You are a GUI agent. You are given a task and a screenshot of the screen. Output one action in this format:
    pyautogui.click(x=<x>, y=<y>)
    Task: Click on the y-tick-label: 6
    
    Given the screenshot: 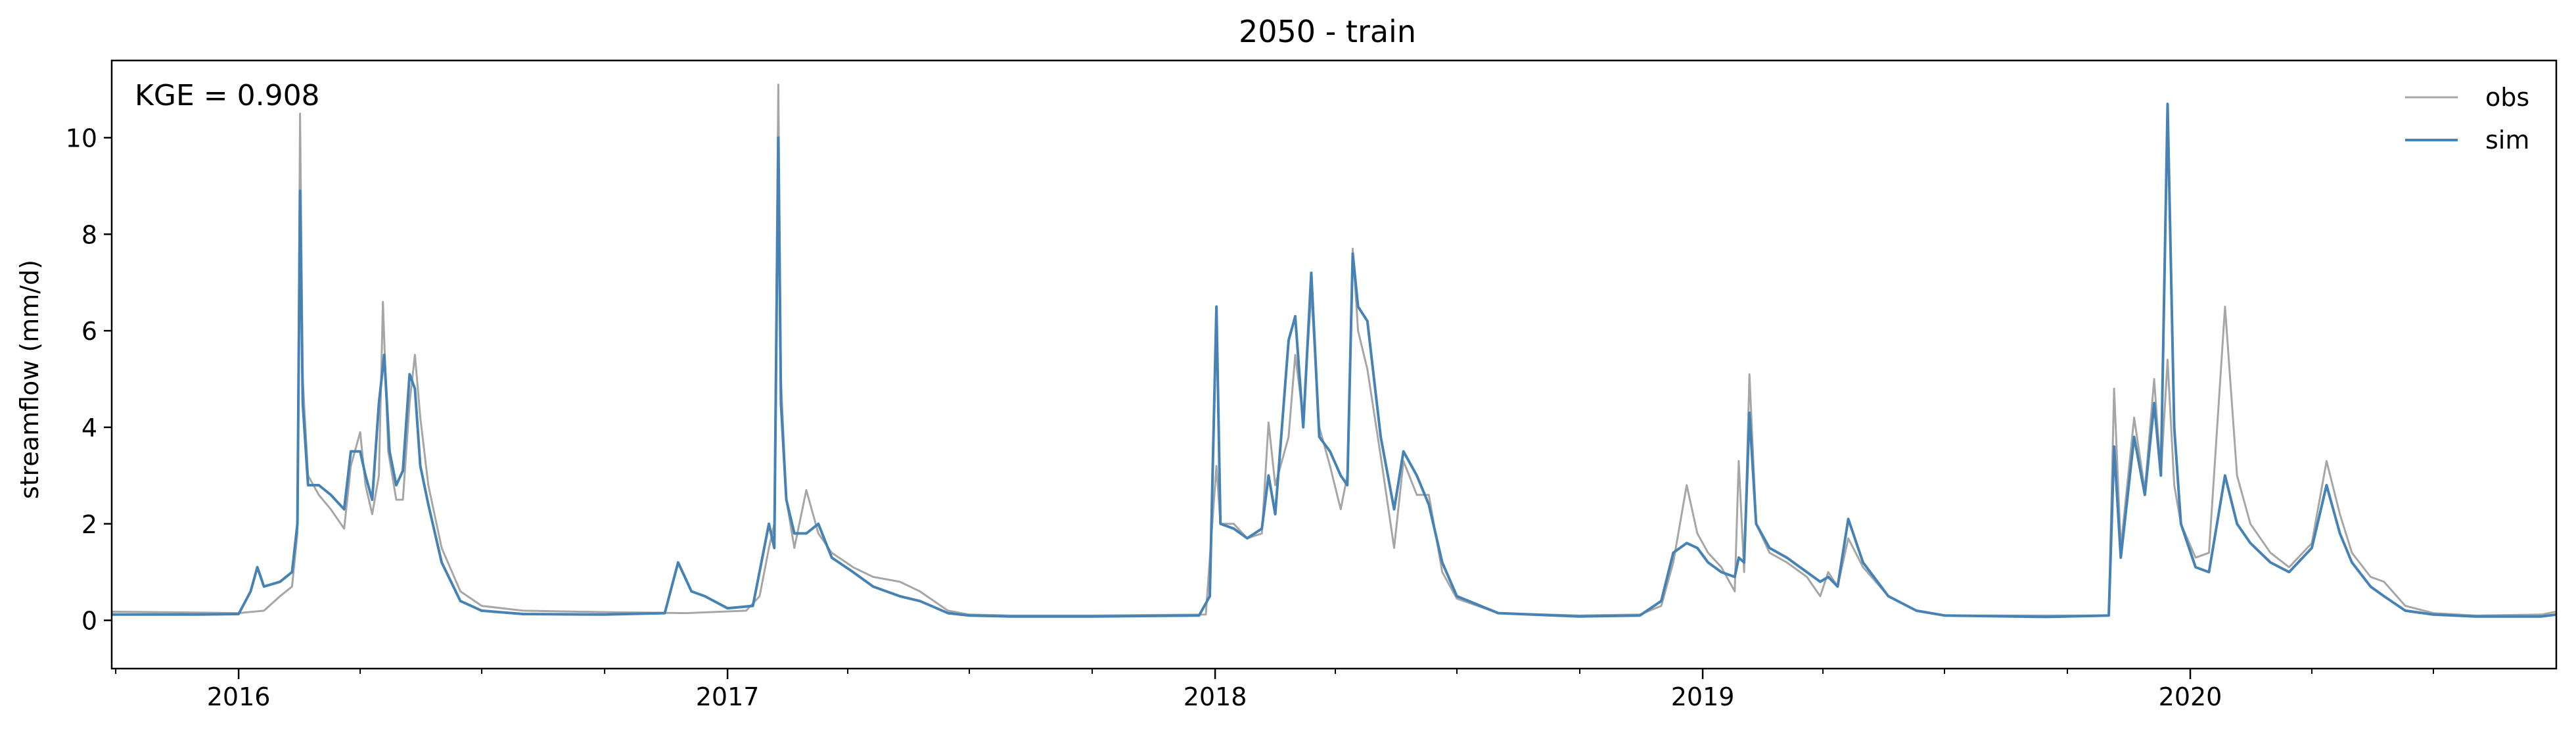 What is the action you would take?
    pyautogui.click(x=89, y=331)
    